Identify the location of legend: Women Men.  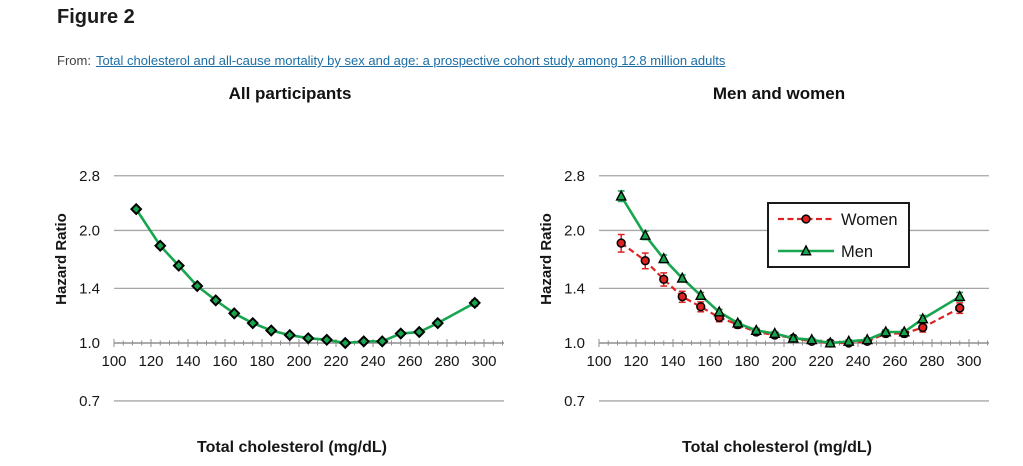
(838, 235).